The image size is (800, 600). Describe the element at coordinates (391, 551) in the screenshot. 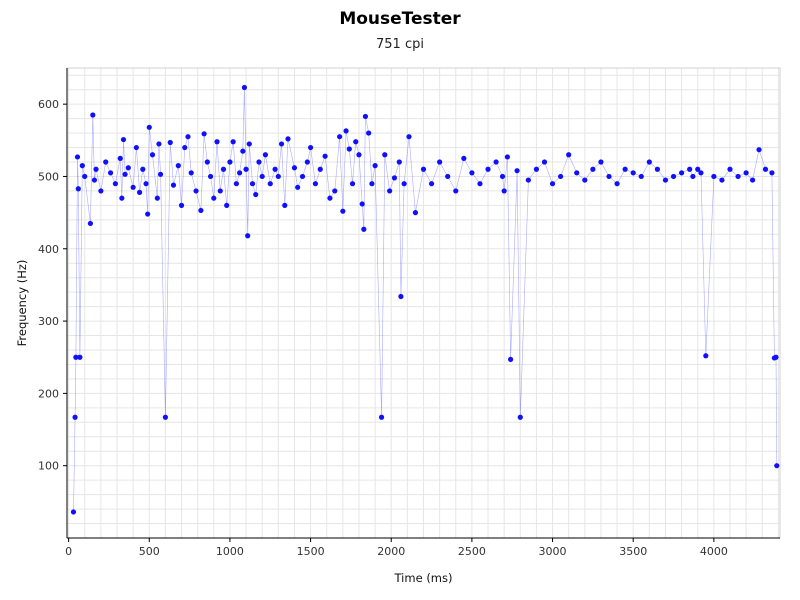

I see `x-tick-label: 2000` at that location.